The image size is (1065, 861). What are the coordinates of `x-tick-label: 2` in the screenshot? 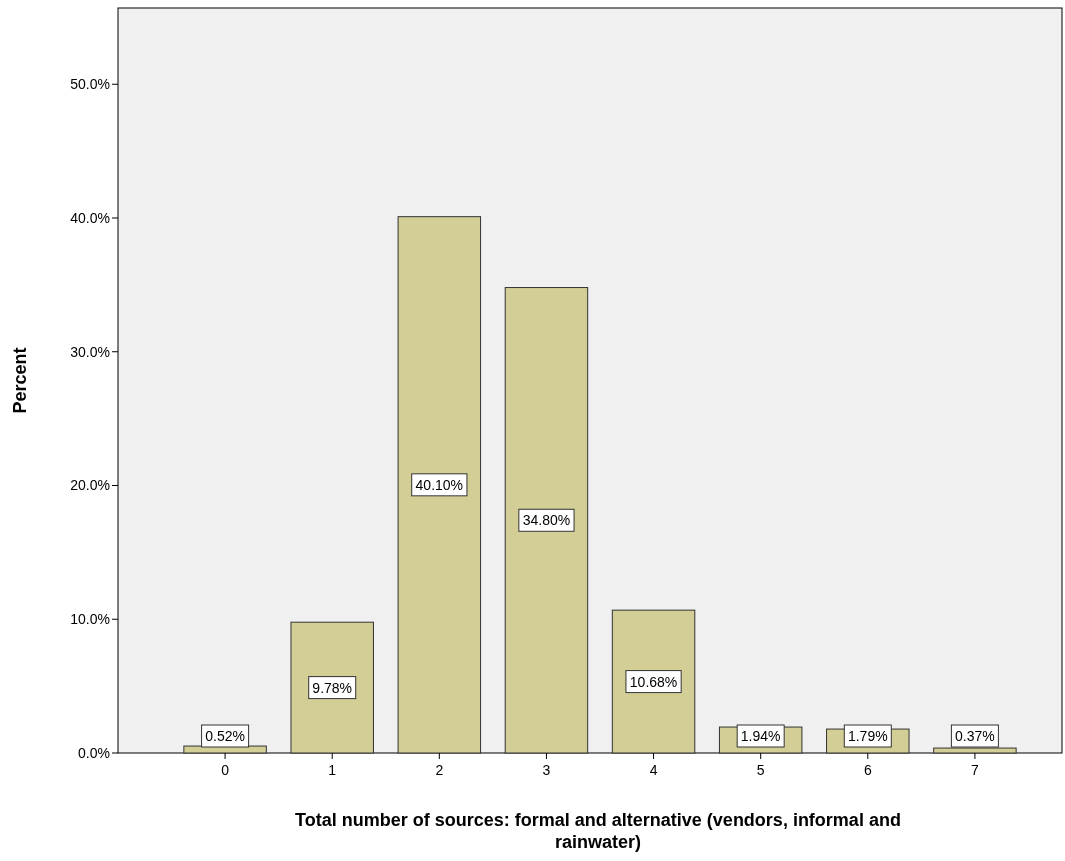 It's located at (439, 770).